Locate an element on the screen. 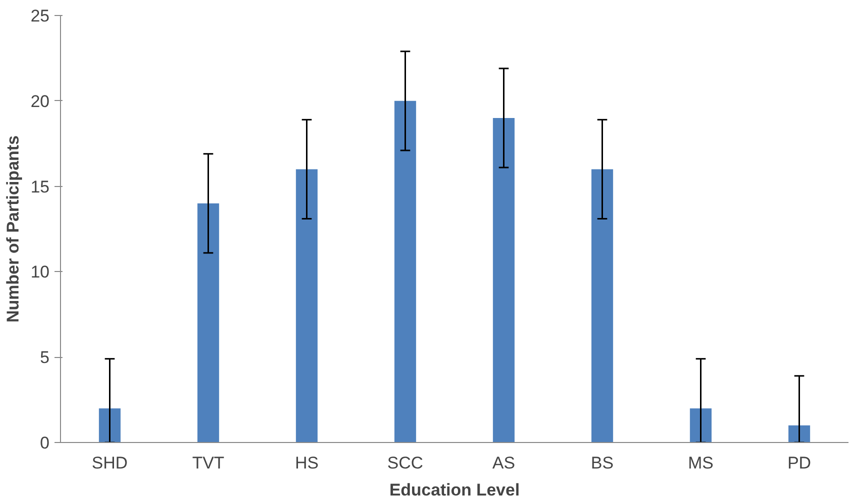 The image size is (853, 502). x-tick-label: MS is located at coordinates (701, 463).